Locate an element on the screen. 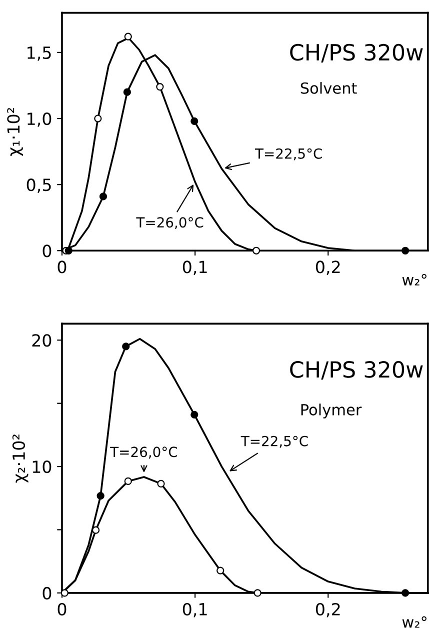 This screenshot has width=429, height=641. y-tick-label: 0,5 is located at coordinates (38, 185).